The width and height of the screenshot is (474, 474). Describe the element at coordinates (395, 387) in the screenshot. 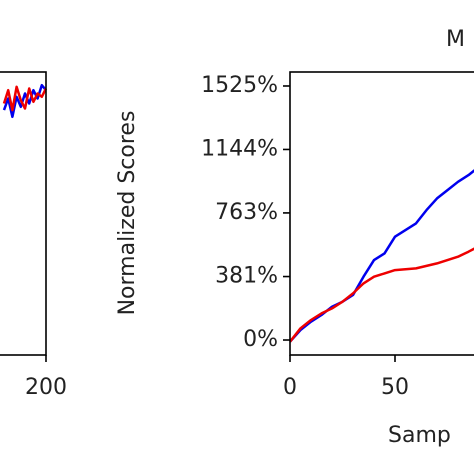

I see `x-tick-label: 50` at that location.